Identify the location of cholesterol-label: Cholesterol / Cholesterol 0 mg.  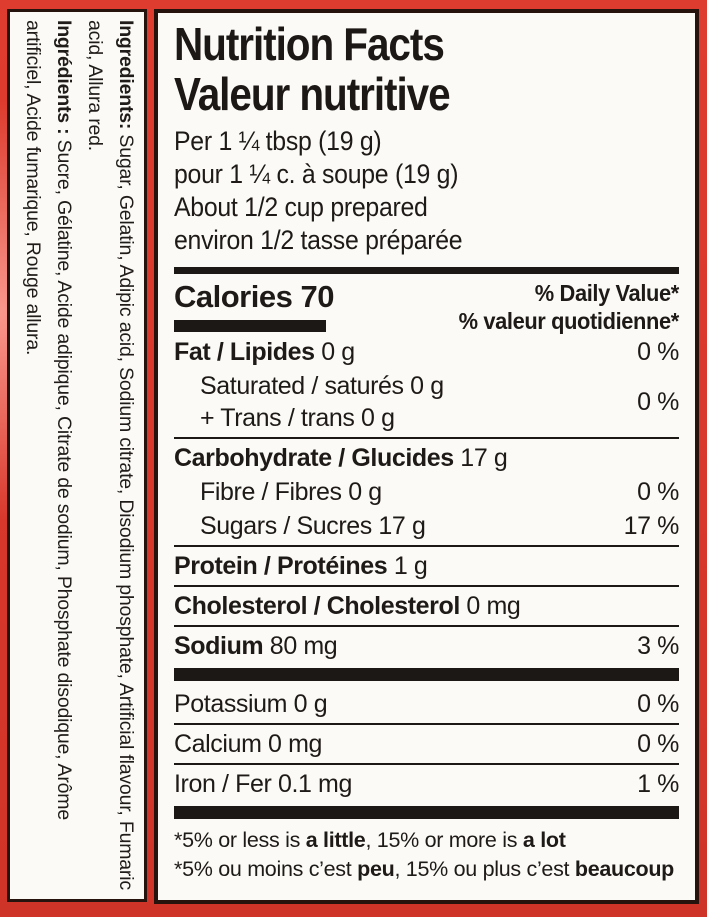
(347, 606).